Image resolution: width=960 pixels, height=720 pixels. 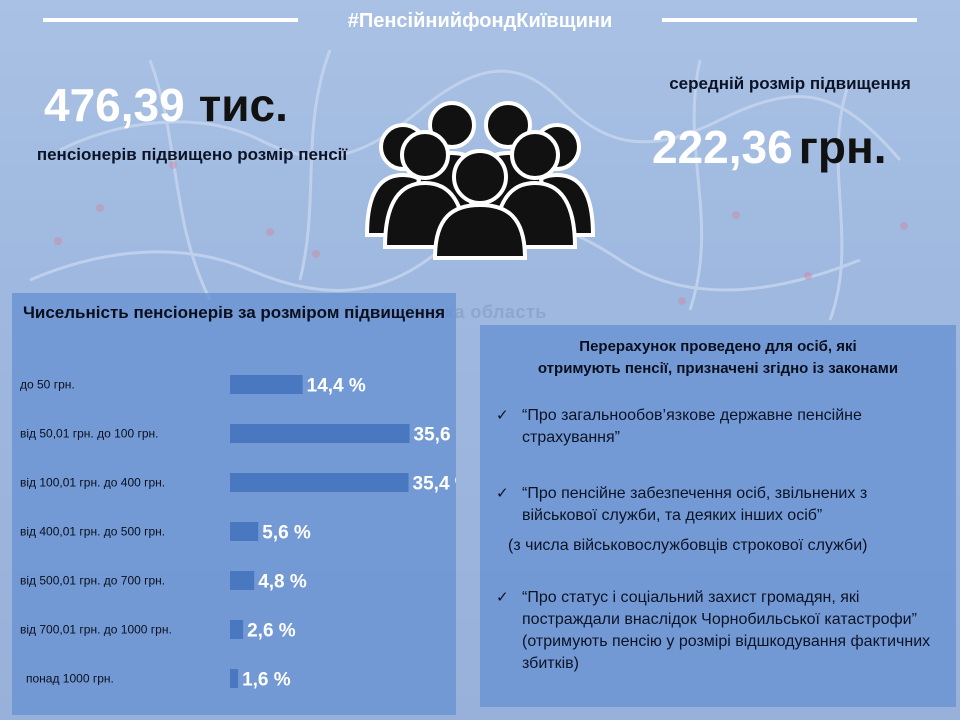 What do you see at coordinates (92, 483) in the screenshot?
I see `category-label: від 100,01 грн. до 400 грн.` at bounding box center [92, 483].